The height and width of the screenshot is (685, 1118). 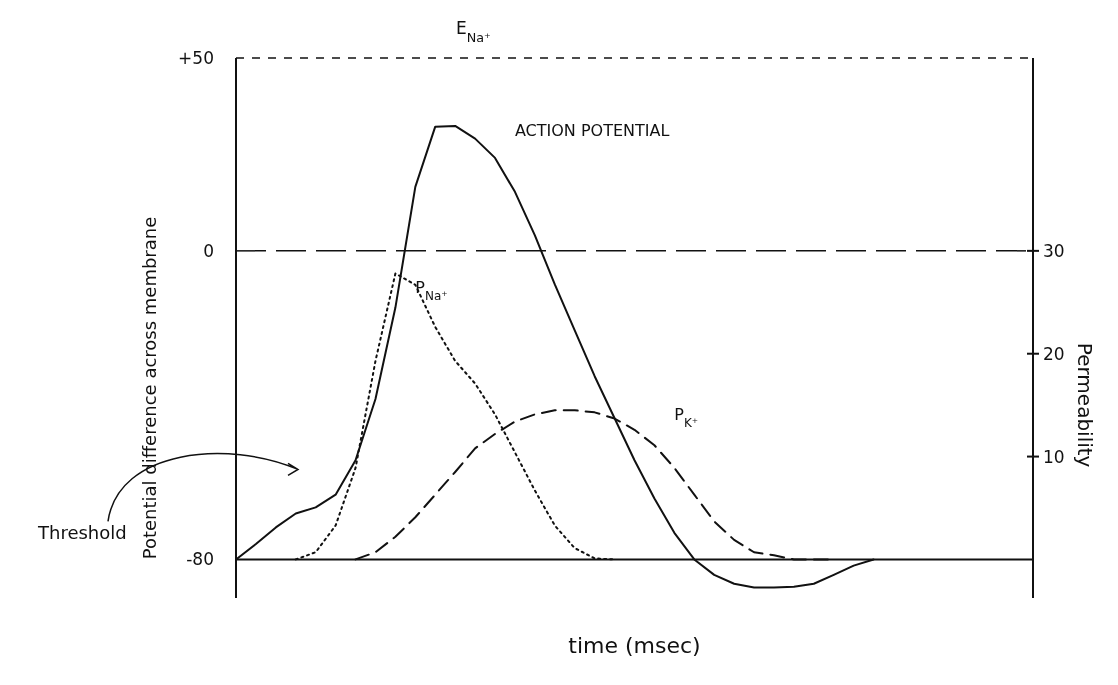 I want to click on y2-tick-label: 20, so click(x=1054, y=353).